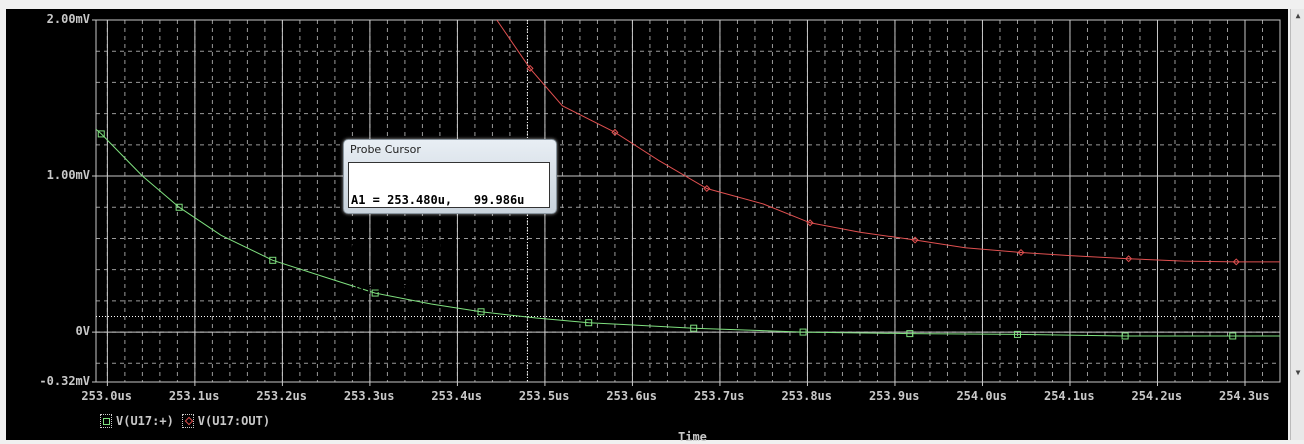 The image size is (1304, 444). What do you see at coordinates (631, 396) in the screenshot?
I see `x-tick-label: 253.6us` at bounding box center [631, 396].